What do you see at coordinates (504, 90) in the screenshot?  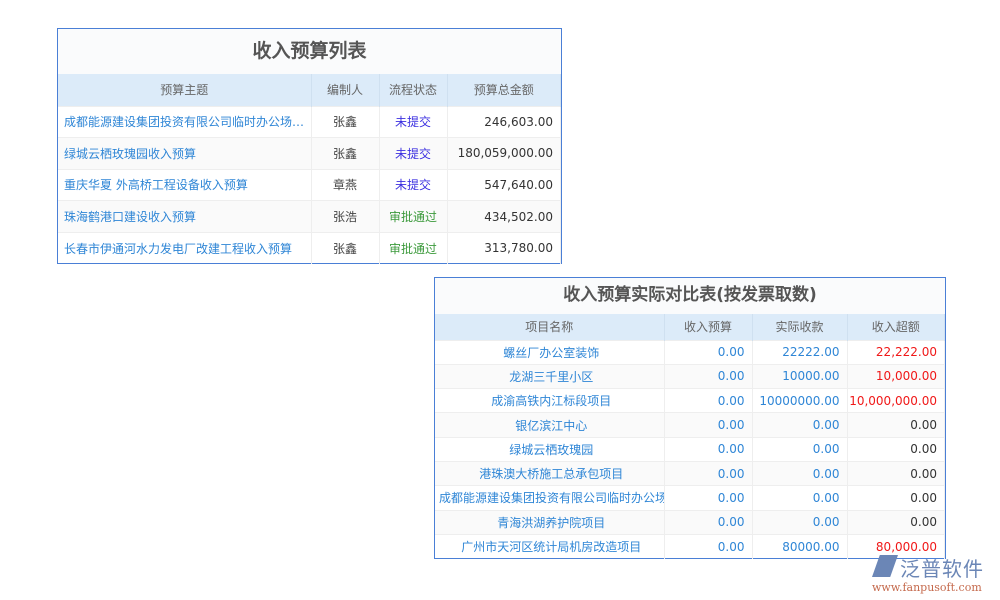 I see `header-amount: 预算总金额` at bounding box center [504, 90].